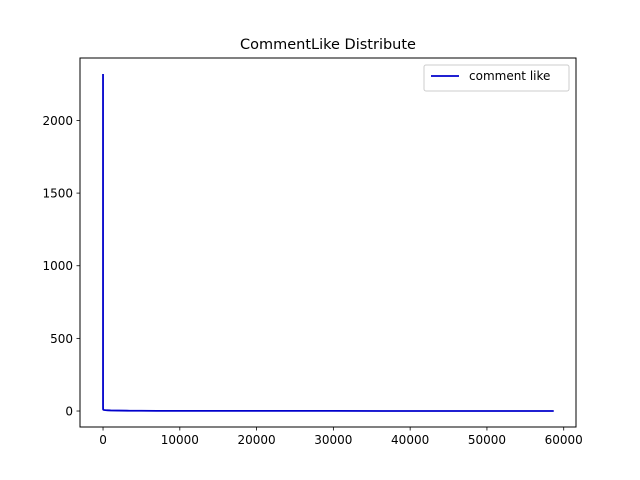 This screenshot has height=480, width=640. Describe the element at coordinates (57, 266) in the screenshot. I see `y-tick-label: 1000` at that location.